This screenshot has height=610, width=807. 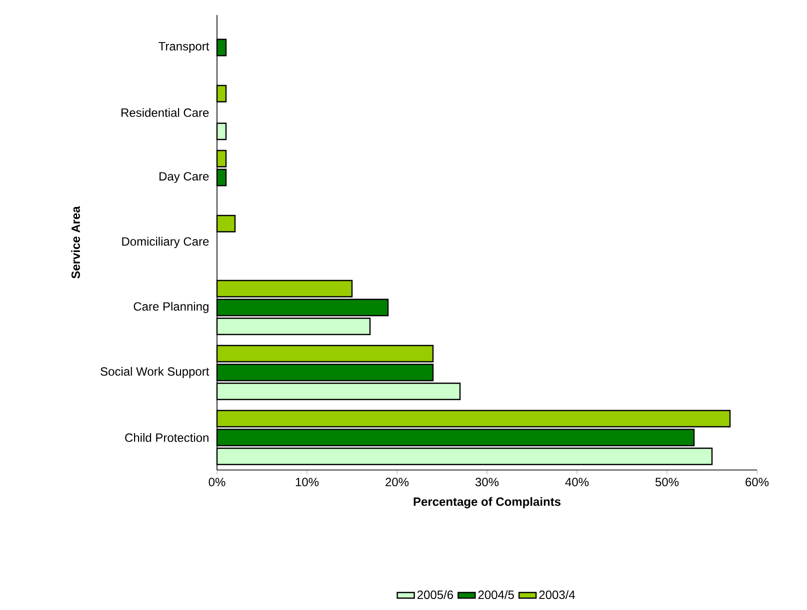 What do you see at coordinates (184, 47) in the screenshot?
I see `y-tick-label: Transport` at bounding box center [184, 47].